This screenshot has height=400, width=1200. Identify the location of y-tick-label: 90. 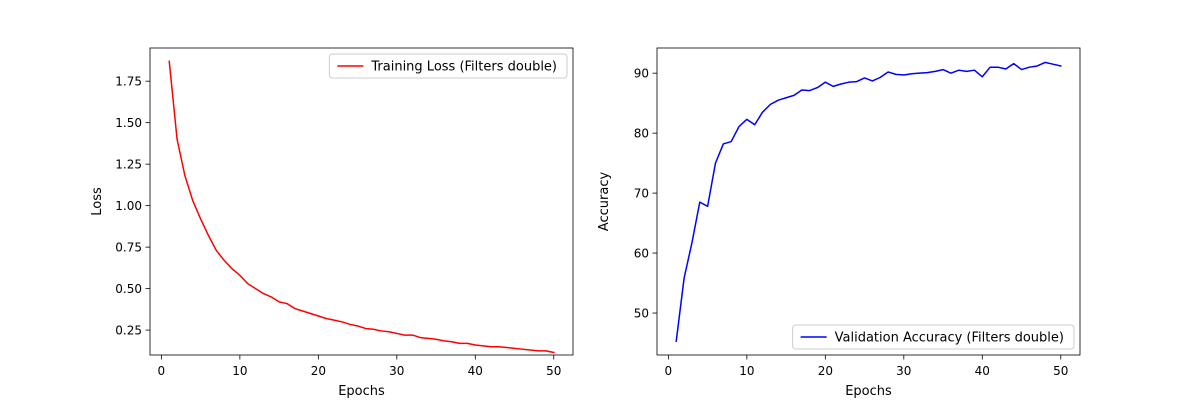
(641, 74).